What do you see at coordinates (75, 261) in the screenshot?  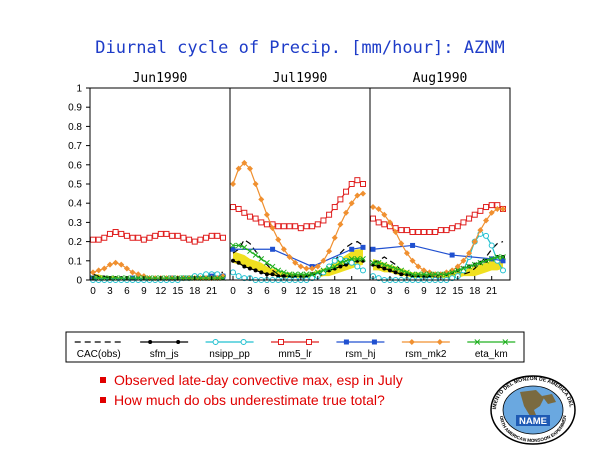 I see `y-tick-label: 0.1` at bounding box center [75, 261].